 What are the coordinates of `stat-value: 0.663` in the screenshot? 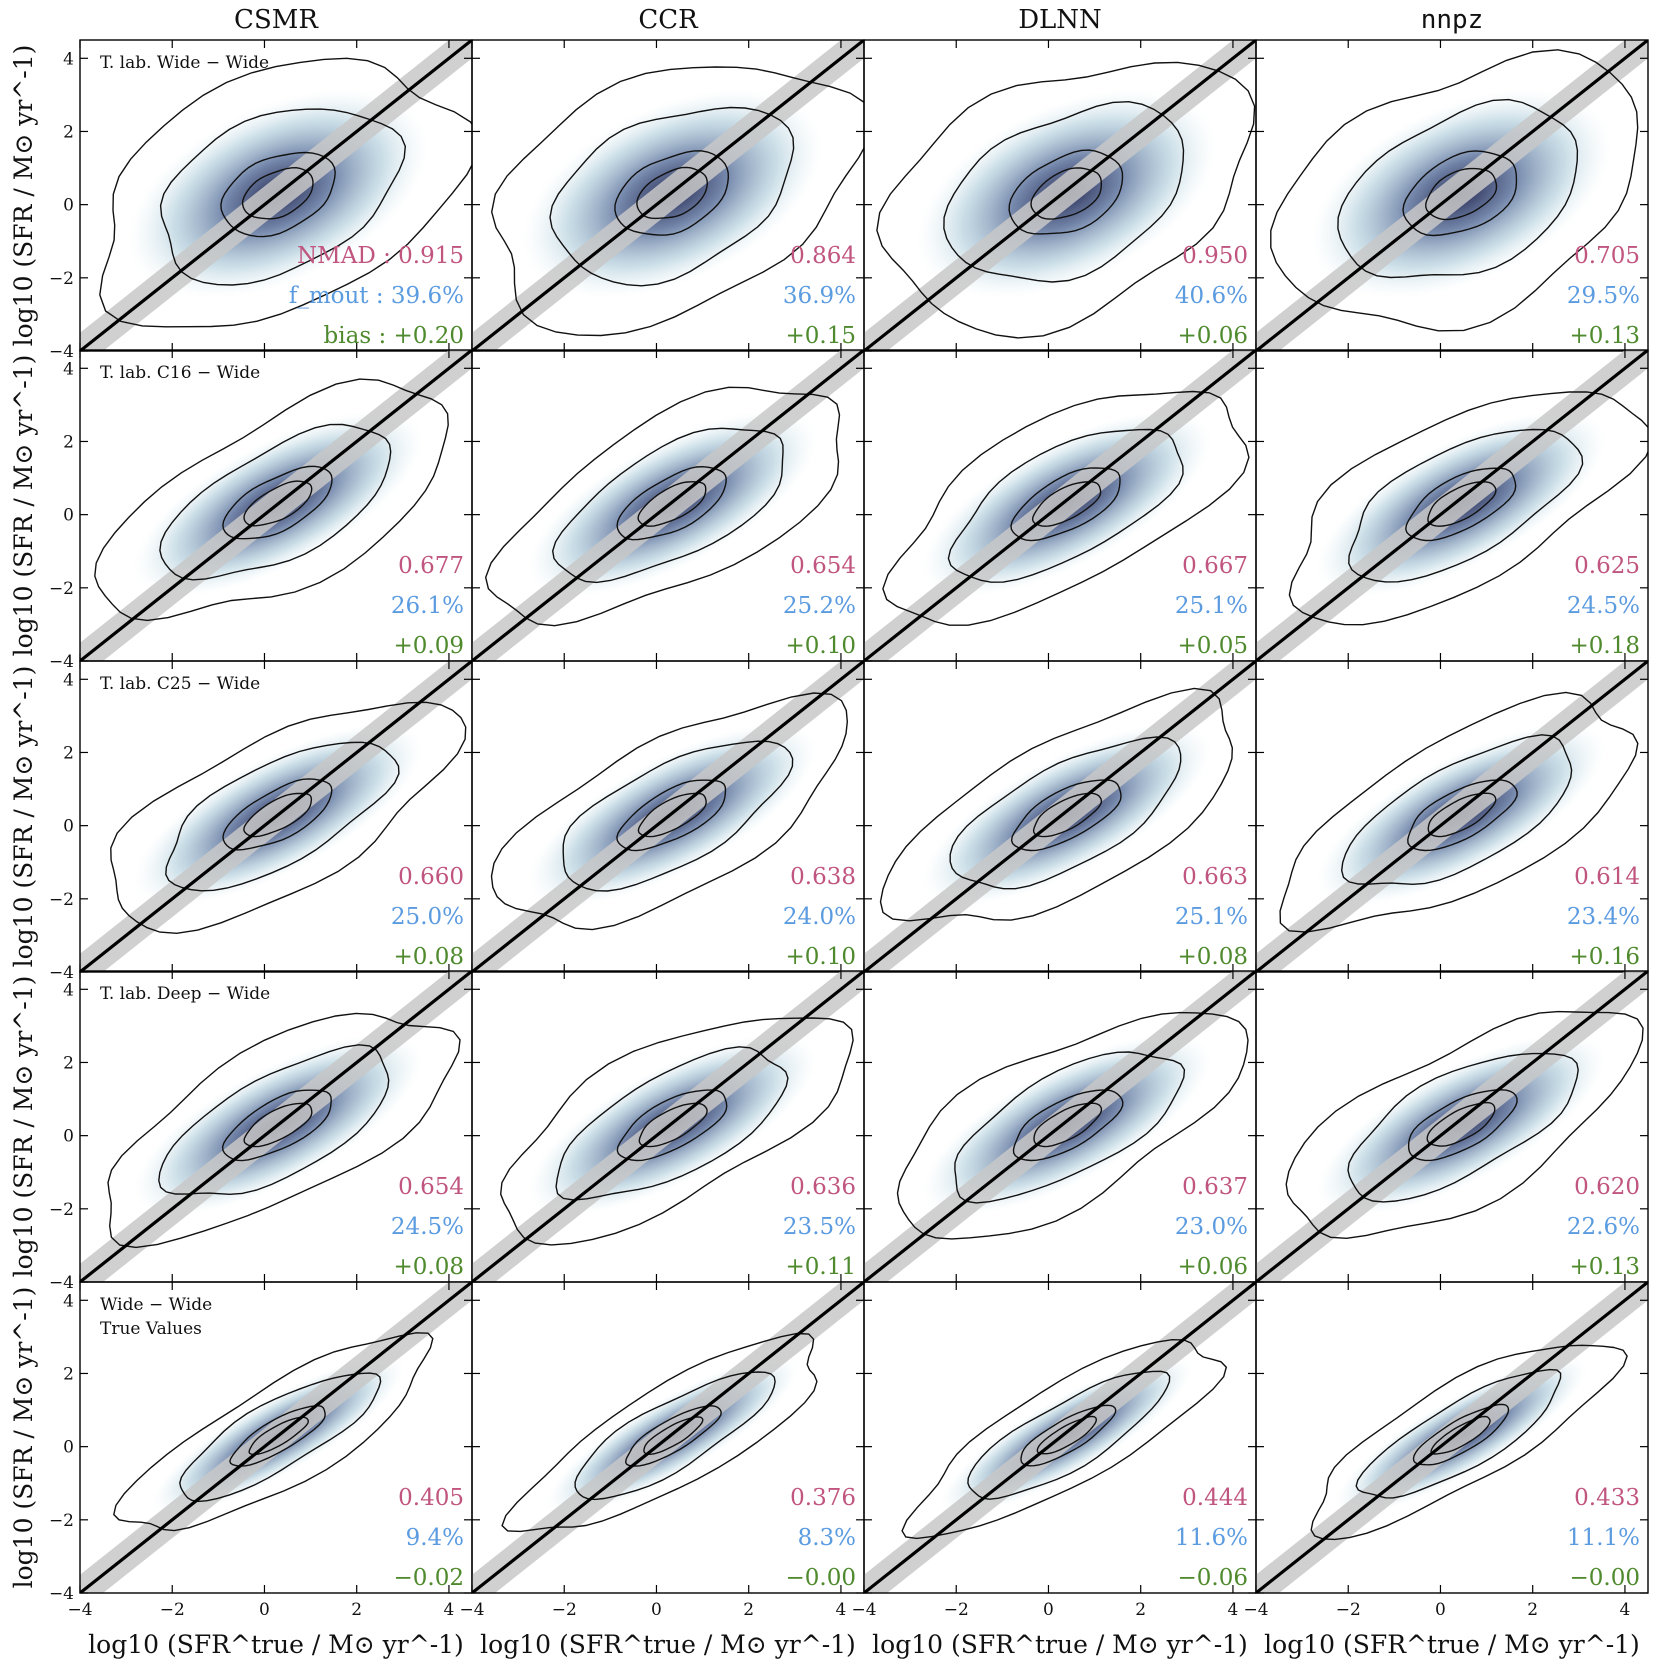 It's located at (1215, 877).